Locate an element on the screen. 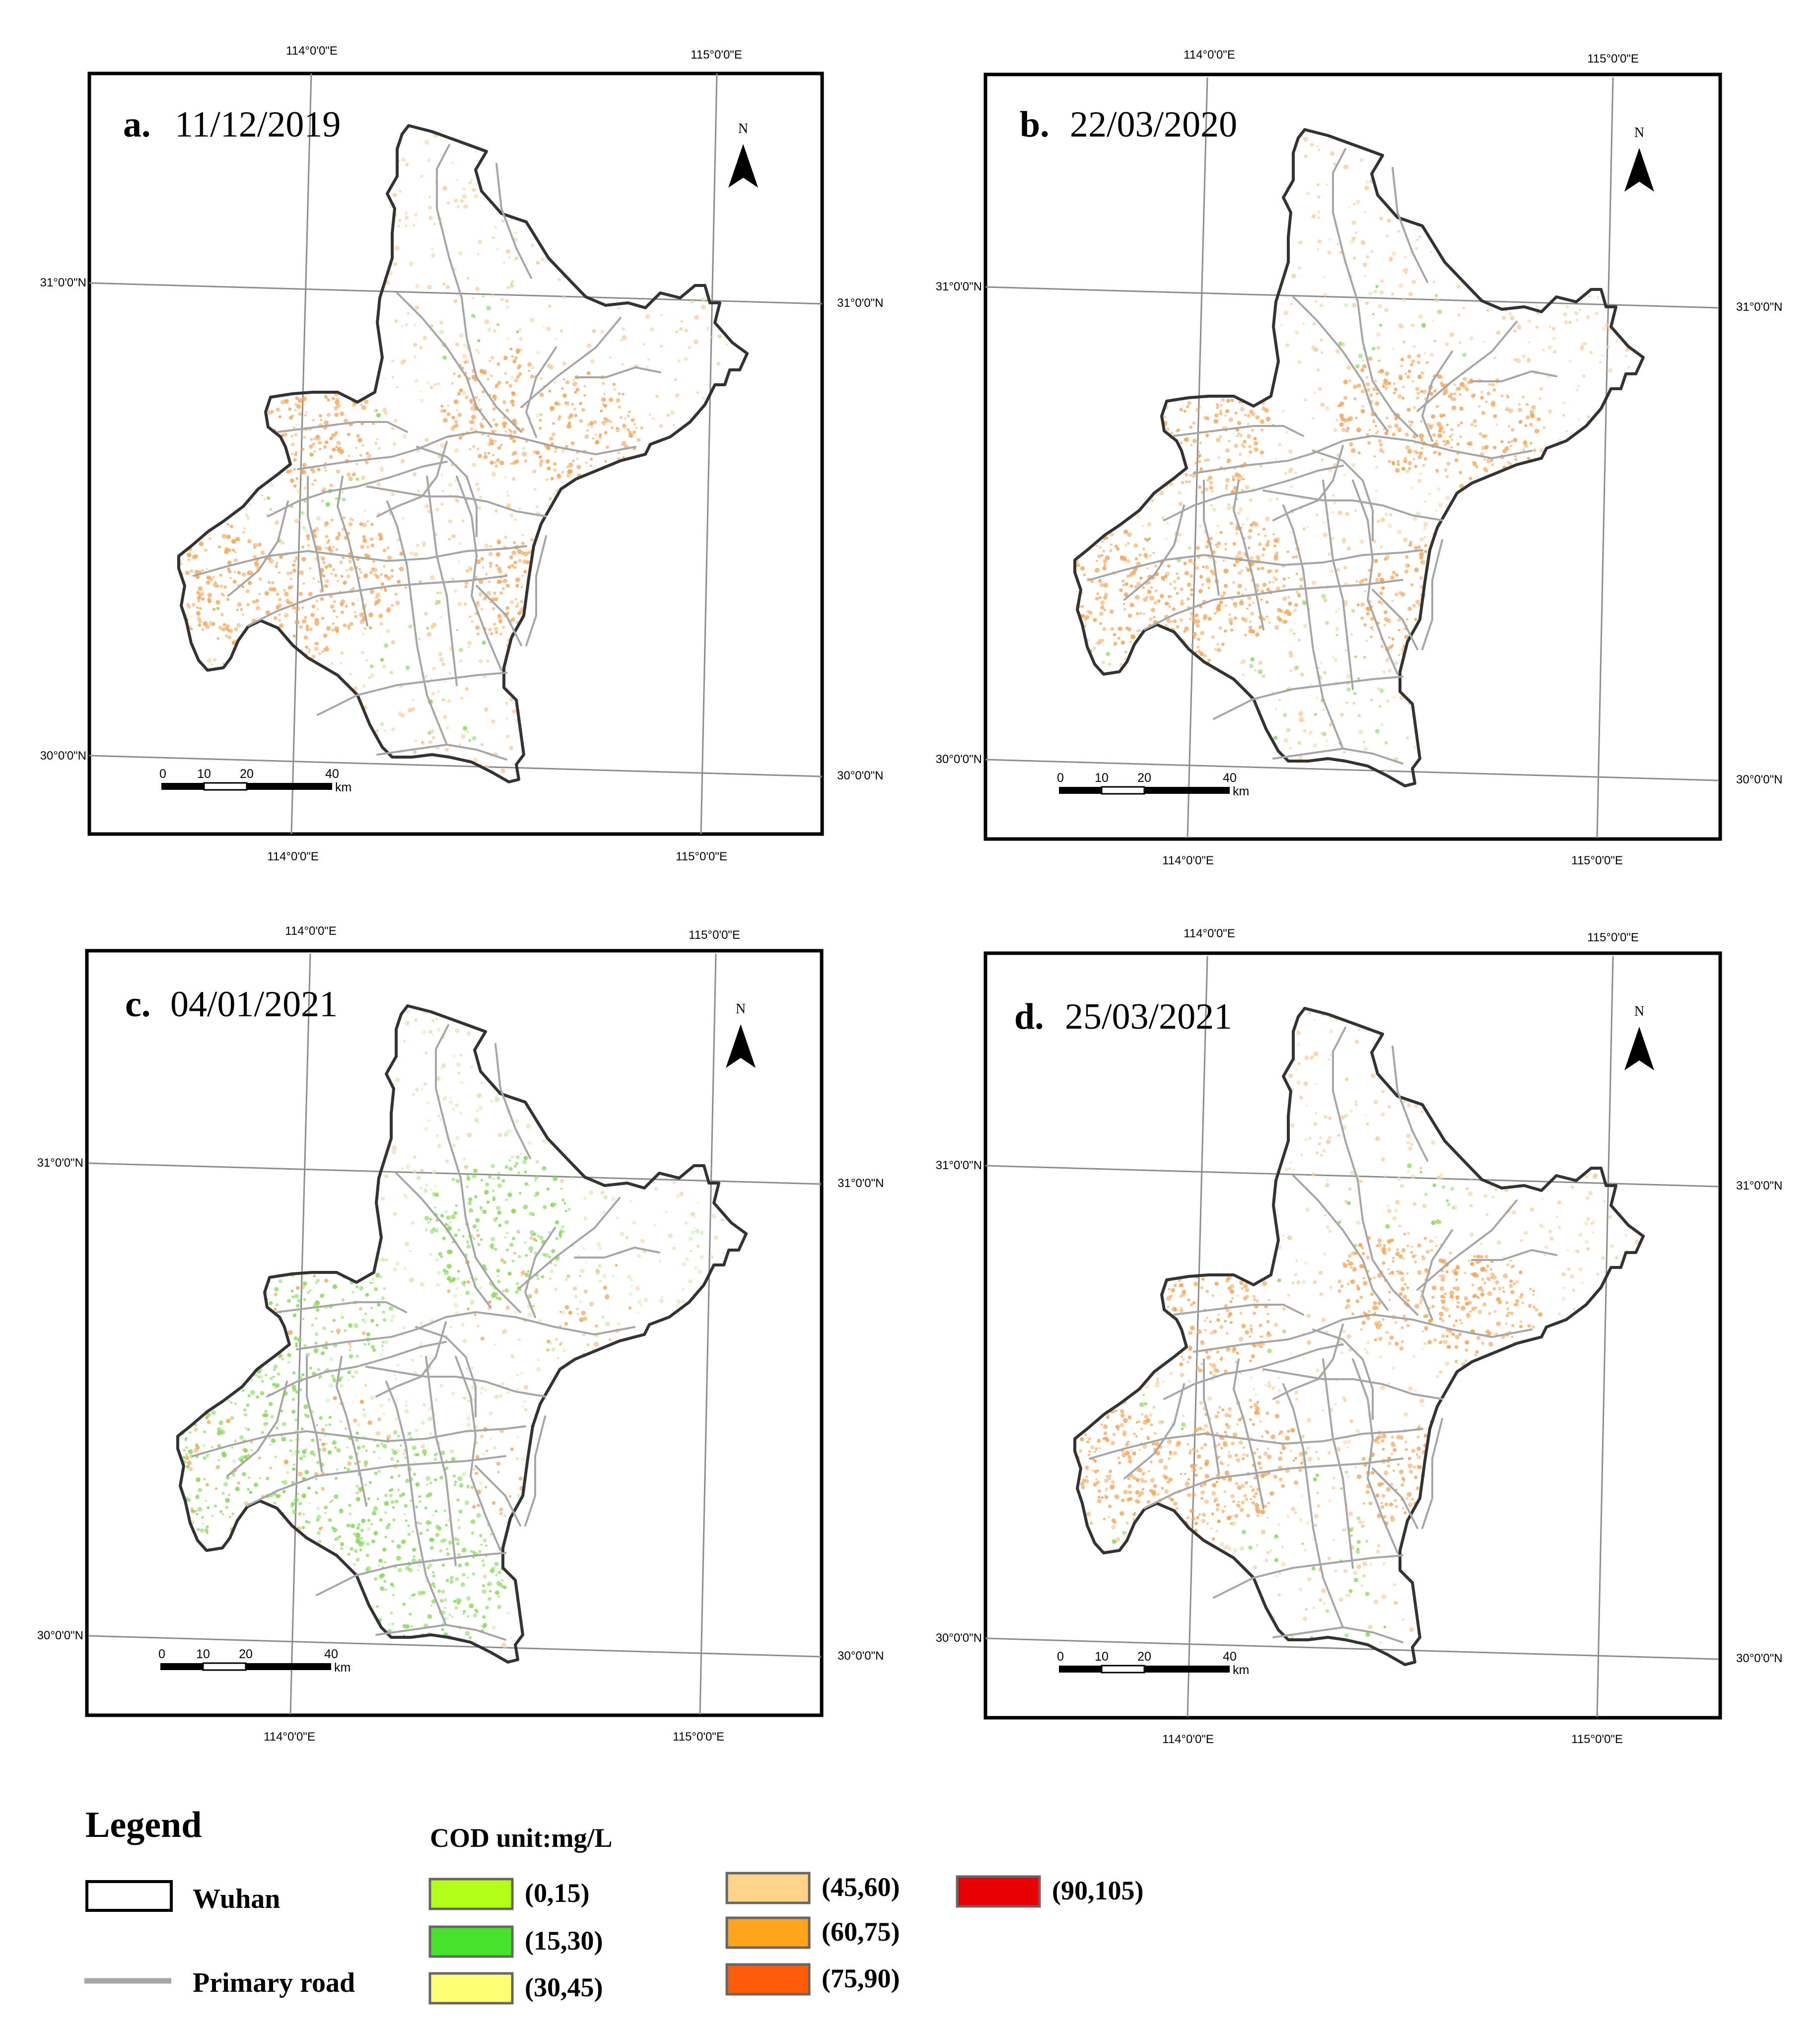 The width and height of the screenshot is (1820, 2031). panel-letter: a. is located at coordinates (137, 124).